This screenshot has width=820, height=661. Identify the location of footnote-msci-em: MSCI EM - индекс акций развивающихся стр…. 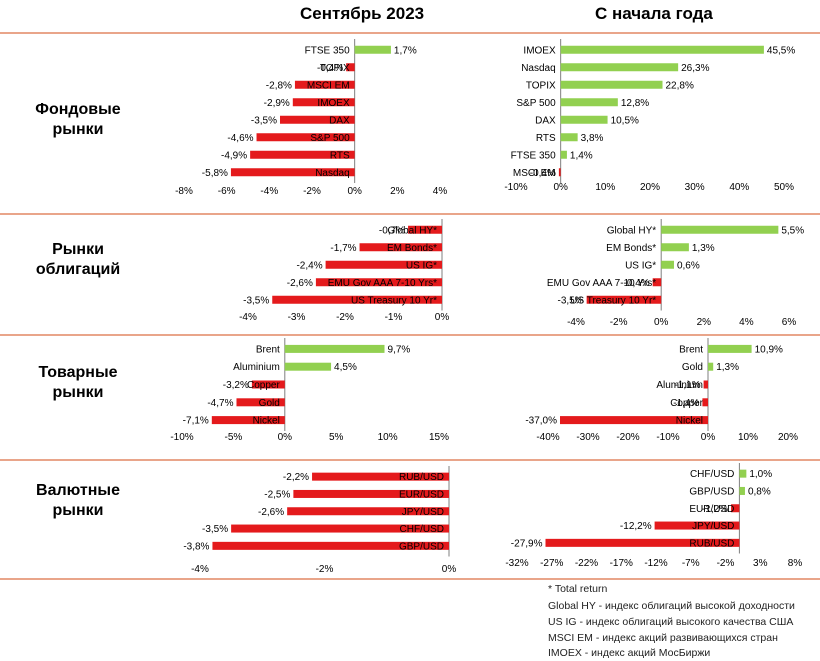
(663, 638).